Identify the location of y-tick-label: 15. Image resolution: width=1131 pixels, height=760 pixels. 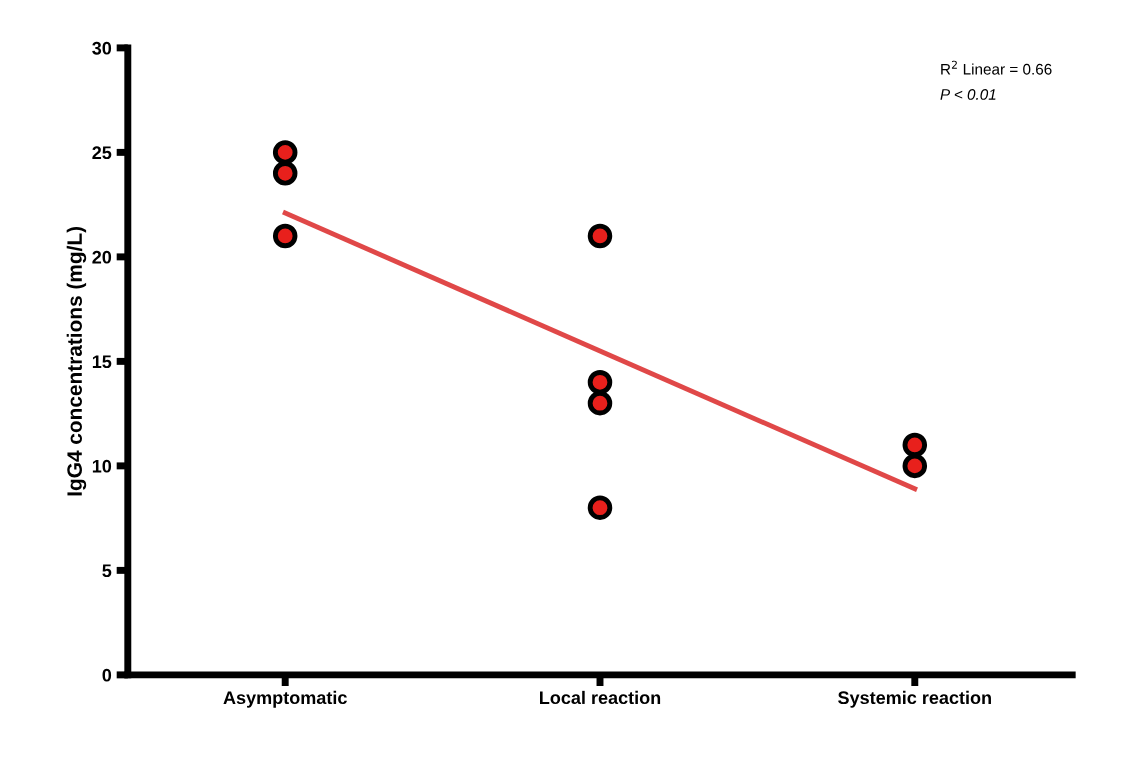
(102, 362).